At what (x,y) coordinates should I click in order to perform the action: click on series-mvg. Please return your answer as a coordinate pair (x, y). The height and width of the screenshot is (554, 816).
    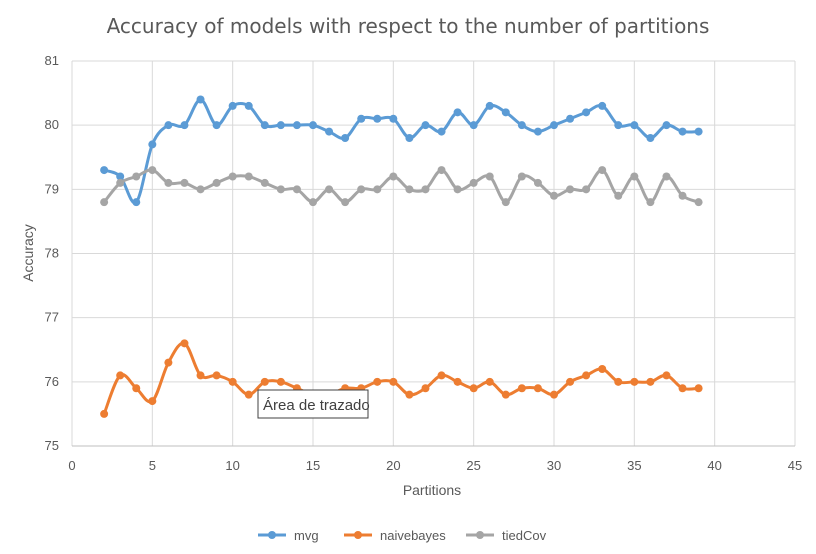
    Looking at the image, I should click on (401, 151).